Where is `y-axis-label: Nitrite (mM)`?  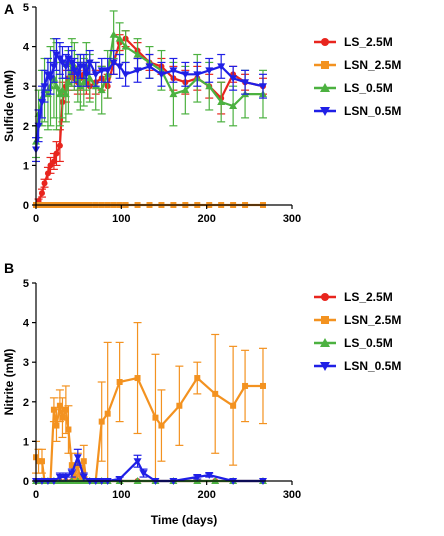 y-axis-label: Nitrite (mM) is located at coordinates (9, 382).